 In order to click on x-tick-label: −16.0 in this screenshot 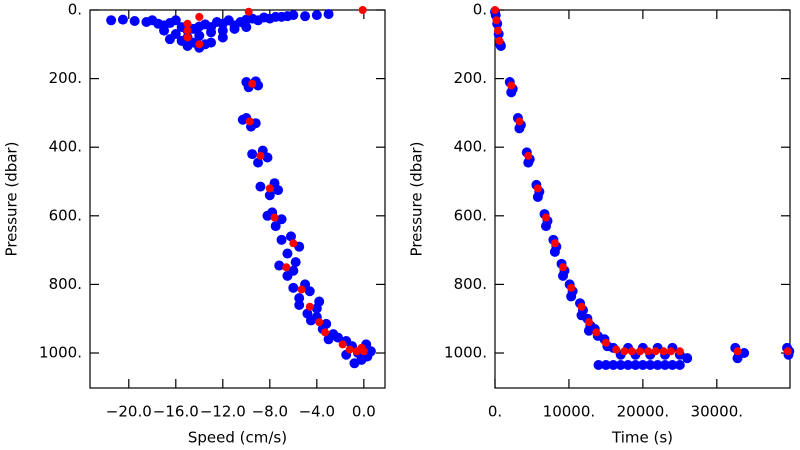, I will do `click(176, 412)`.